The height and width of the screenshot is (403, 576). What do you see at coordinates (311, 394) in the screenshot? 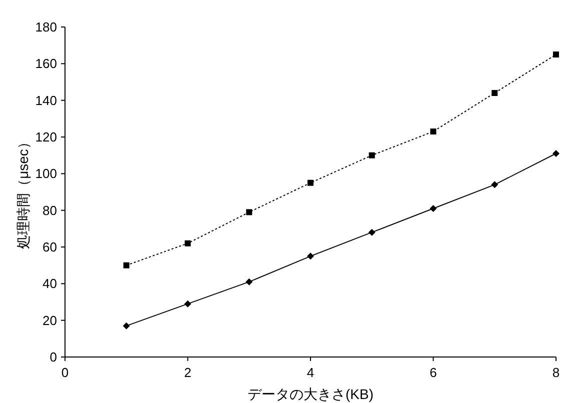
I see `x-axis-title: データの大きさ(KB)` at bounding box center [311, 394].